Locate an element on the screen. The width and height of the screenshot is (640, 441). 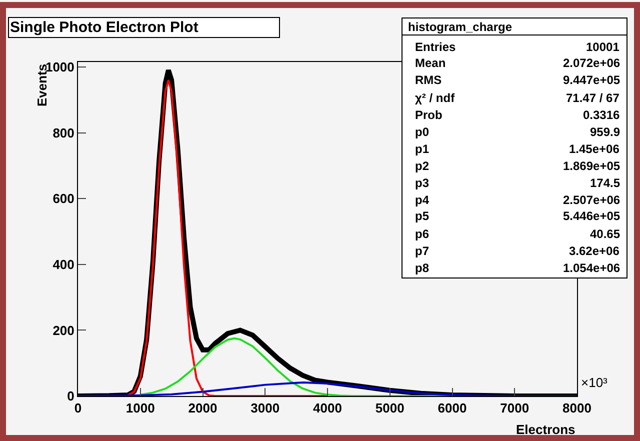
annotation: p0 is located at coordinates (422, 132).